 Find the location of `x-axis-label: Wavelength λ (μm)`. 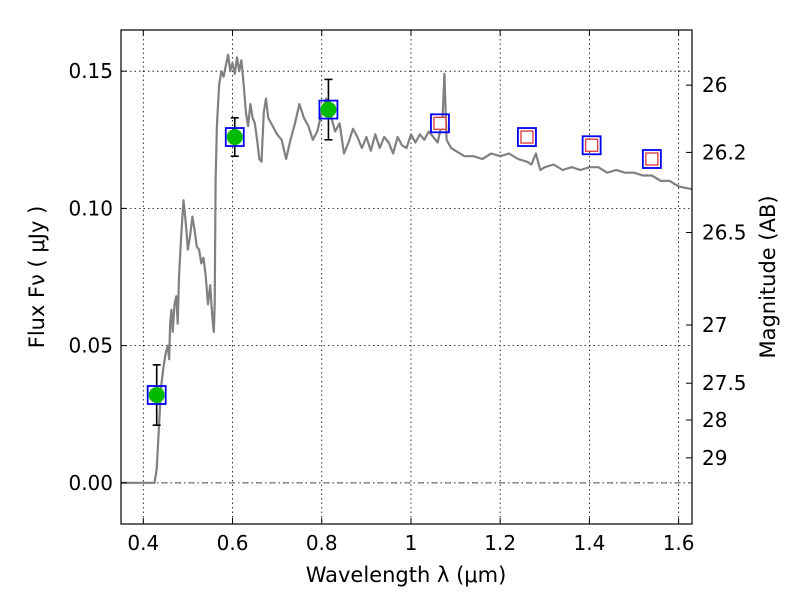

x-axis-label: Wavelength λ (μm) is located at coordinates (406, 575).